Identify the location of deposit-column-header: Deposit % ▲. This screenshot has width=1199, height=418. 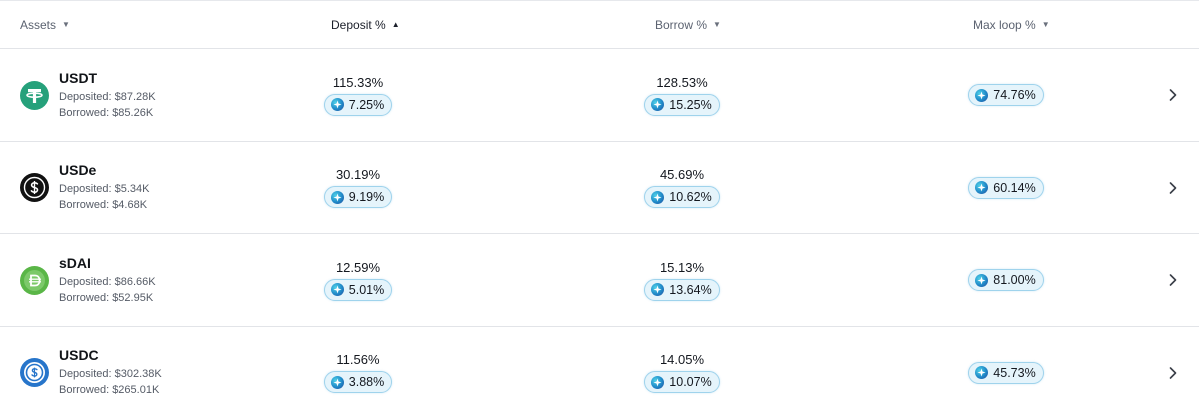
(365, 24).